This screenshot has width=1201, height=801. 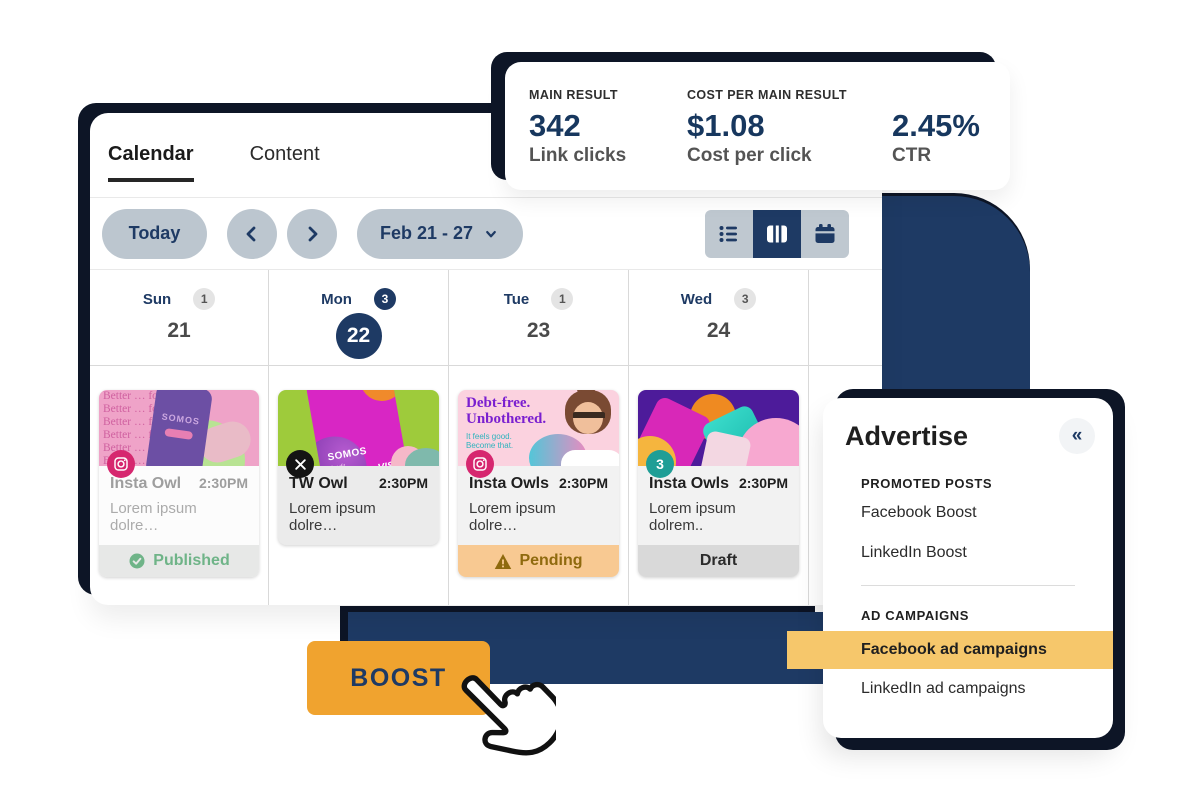 I want to click on post-image-credit-cards, so click(x=718, y=428).